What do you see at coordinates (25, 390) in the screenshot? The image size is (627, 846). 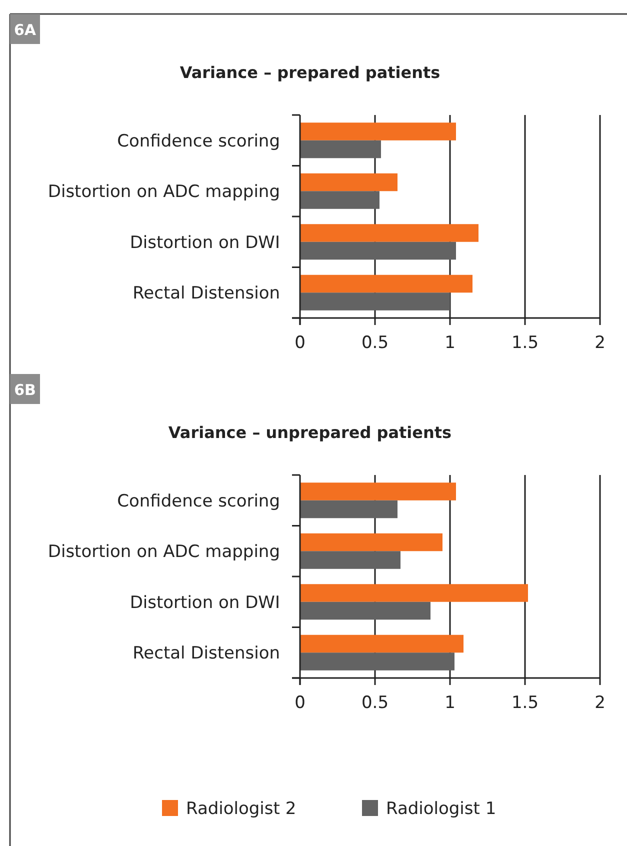 I see `text: 6B` at bounding box center [25, 390].